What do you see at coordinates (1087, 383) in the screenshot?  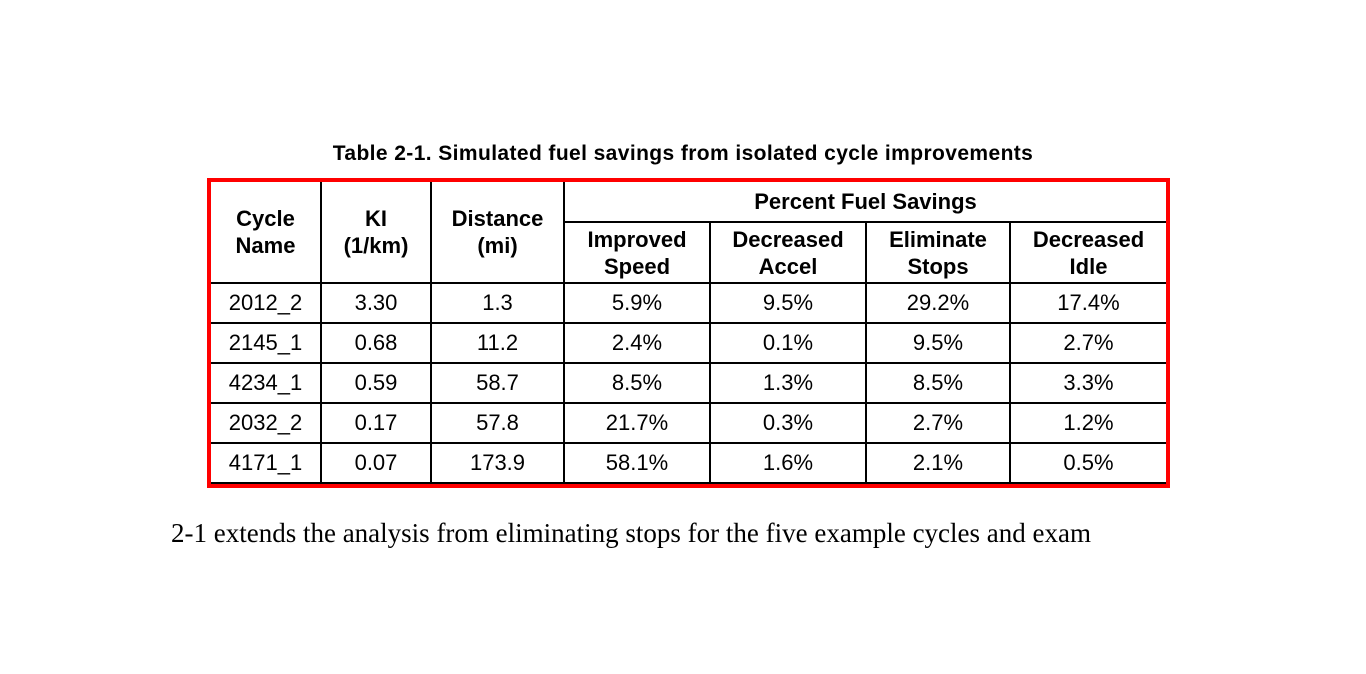 I see `table-cell-decreased-idle: 3.3%` at bounding box center [1087, 383].